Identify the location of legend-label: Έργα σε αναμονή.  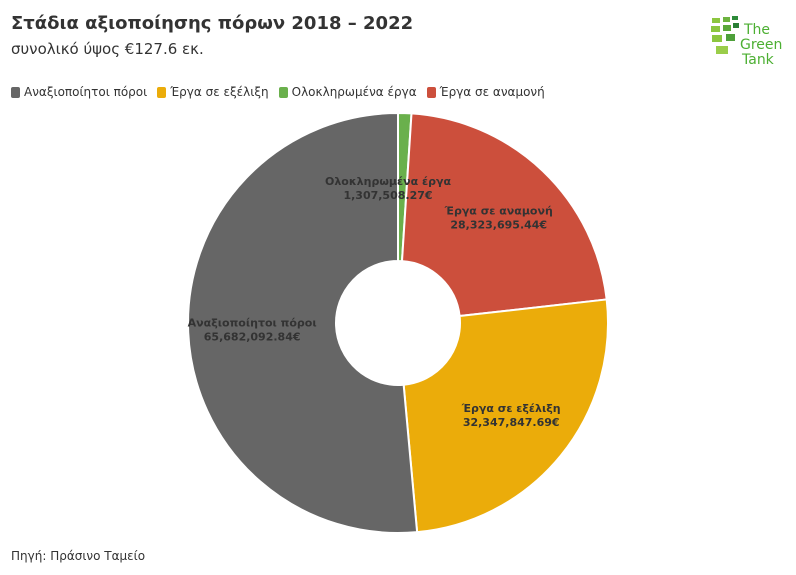
(492, 92).